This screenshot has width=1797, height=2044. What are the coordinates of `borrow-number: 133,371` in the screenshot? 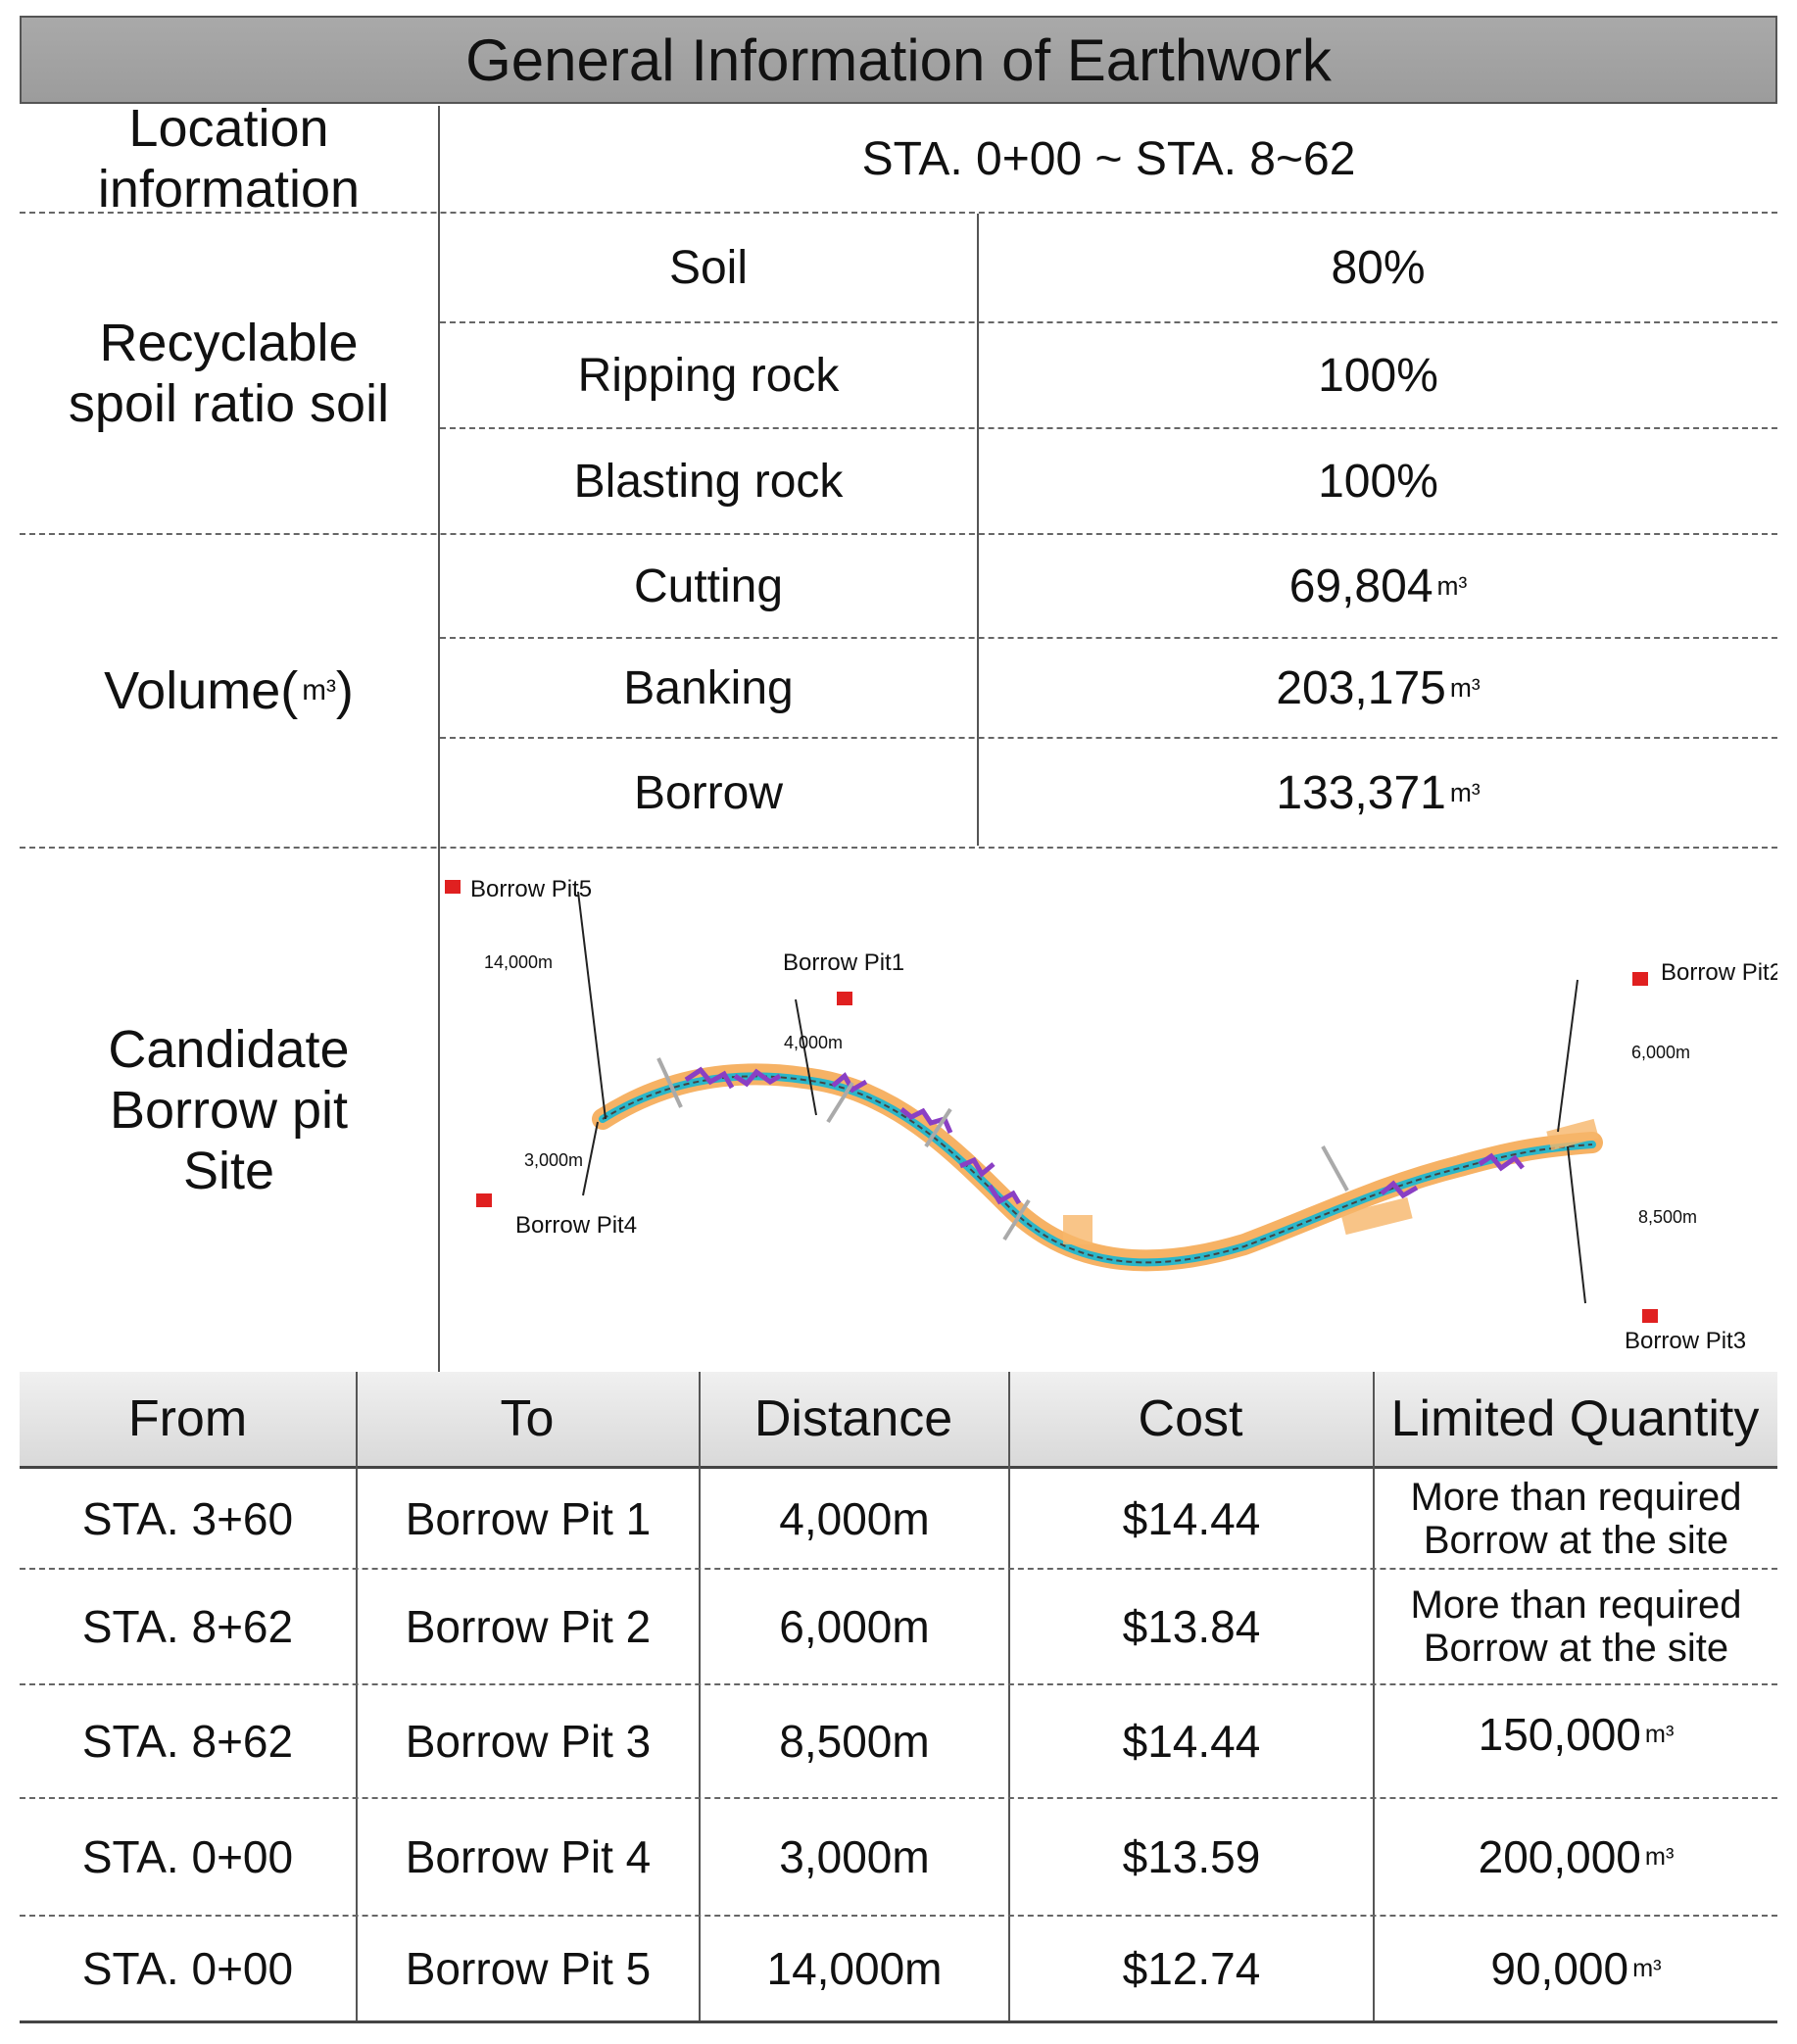 It's located at (1361, 793).